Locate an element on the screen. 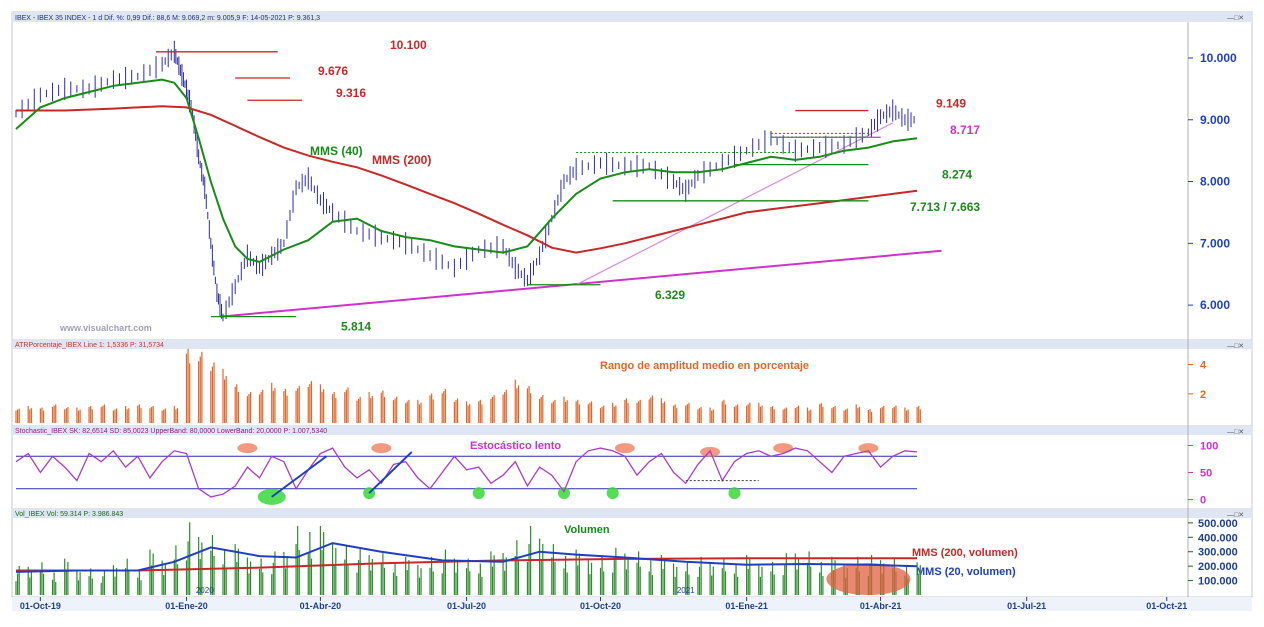 The image size is (1264, 627). x-tick-label: 01-Oct-20 is located at coordinates (600, 606).